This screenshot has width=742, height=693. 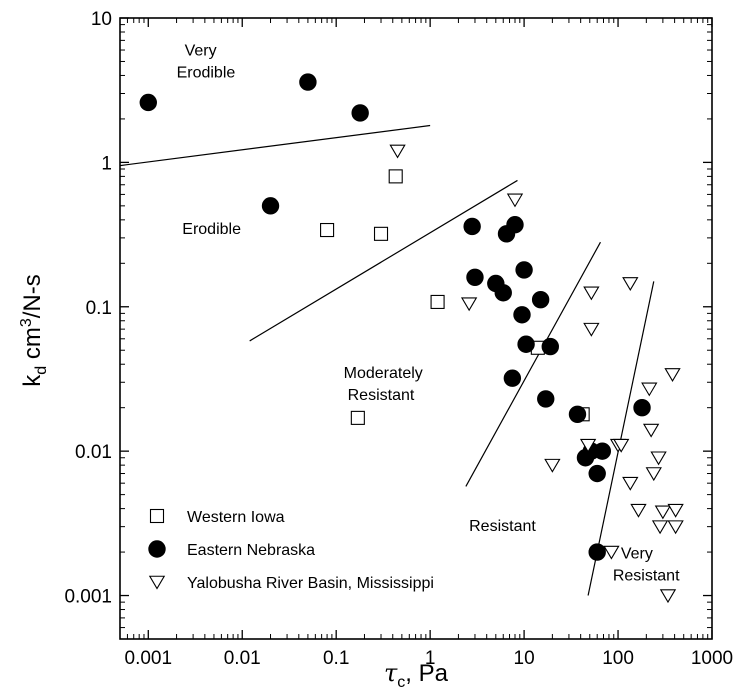 What do you see at coordinates (149, 658) in the screenshot?
I see `x-tick-label: 0.001` at bounding box center [149, 658].